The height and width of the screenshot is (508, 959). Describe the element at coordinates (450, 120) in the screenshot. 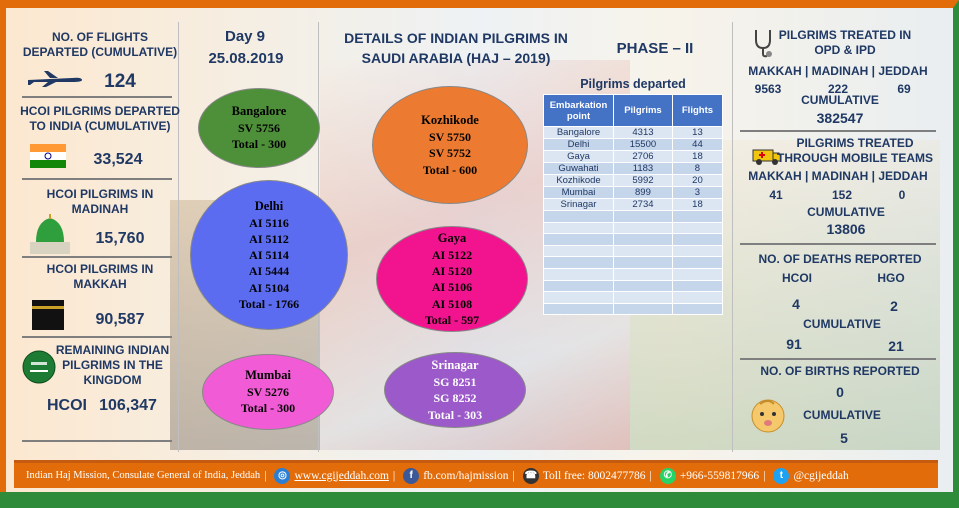

I see `oval-city: Kozhikode` at that location.